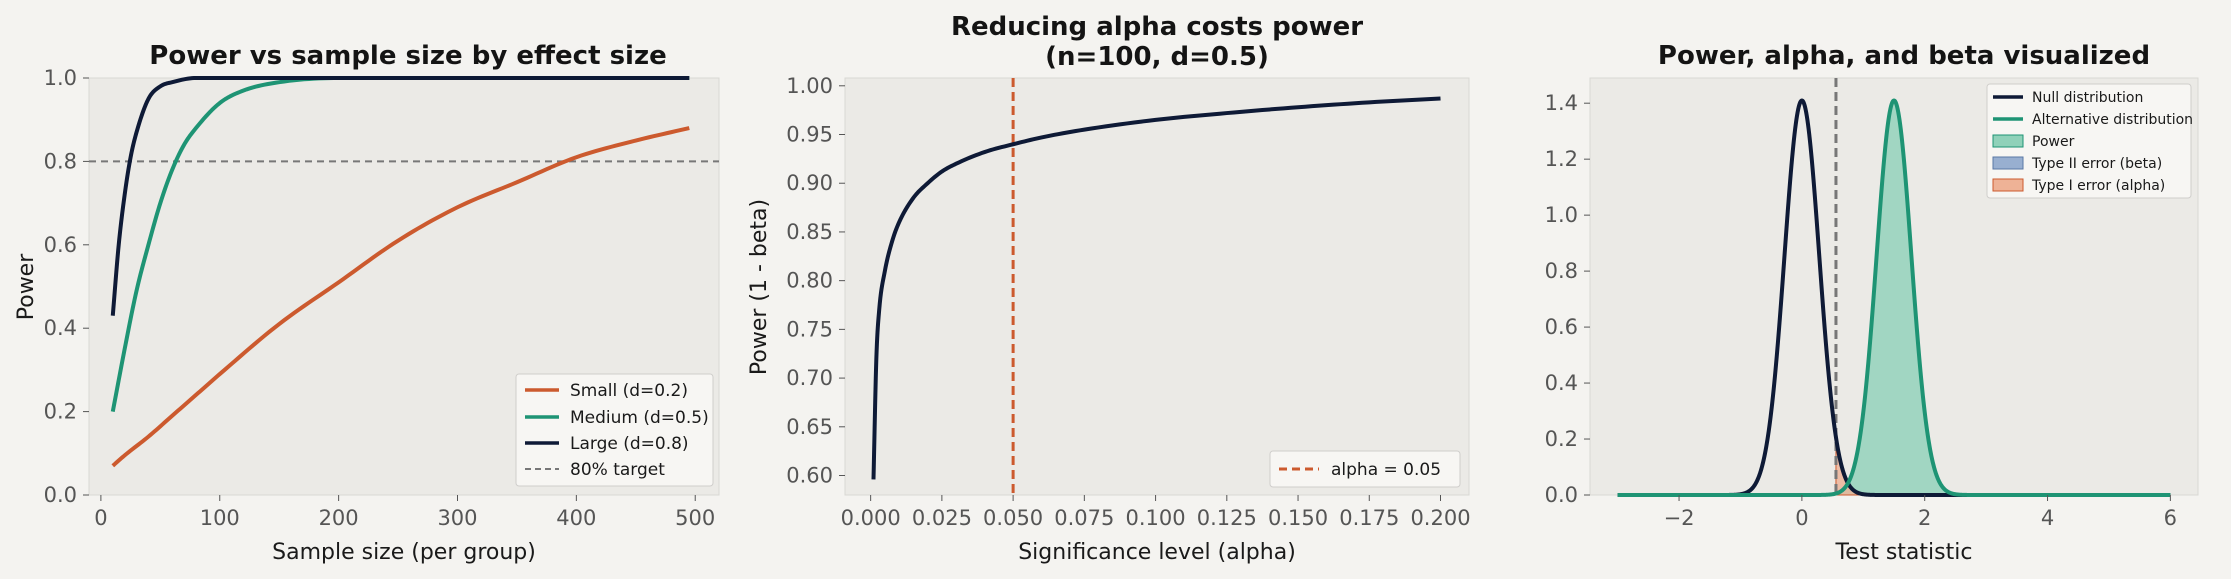 The width and height of the screenshot is (2231, 579). I want to click on panel2-x-axis-label: Significance level (alpha), so click(1157, 552).